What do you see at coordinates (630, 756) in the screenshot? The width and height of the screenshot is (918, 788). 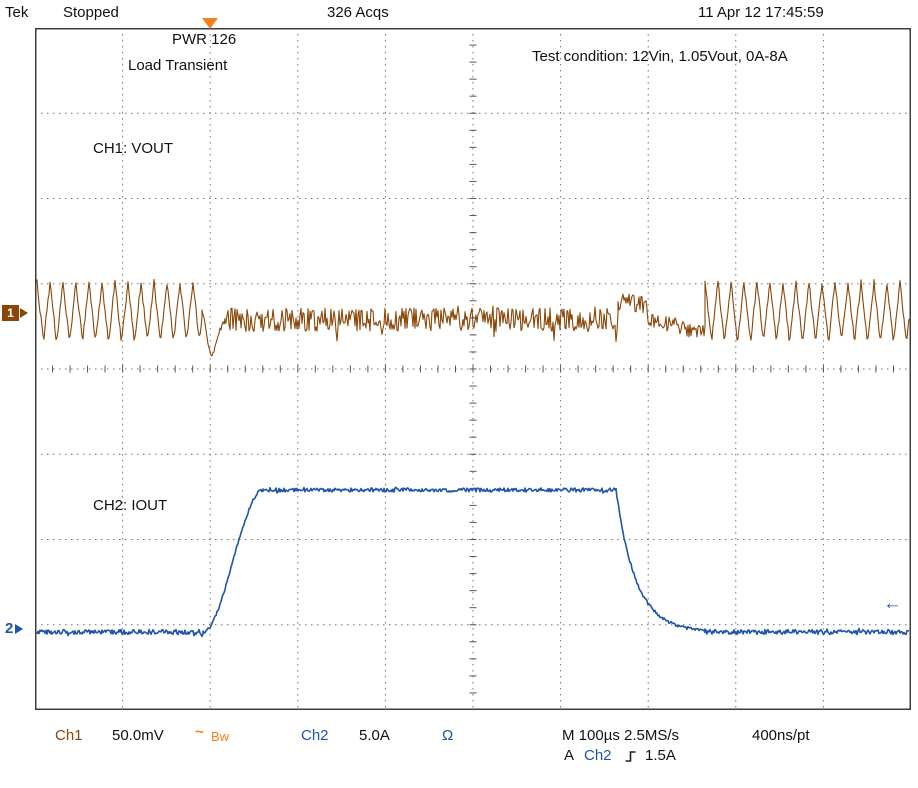 I see `trigger-slope-rising-icon` at bounding box center [630, 756].